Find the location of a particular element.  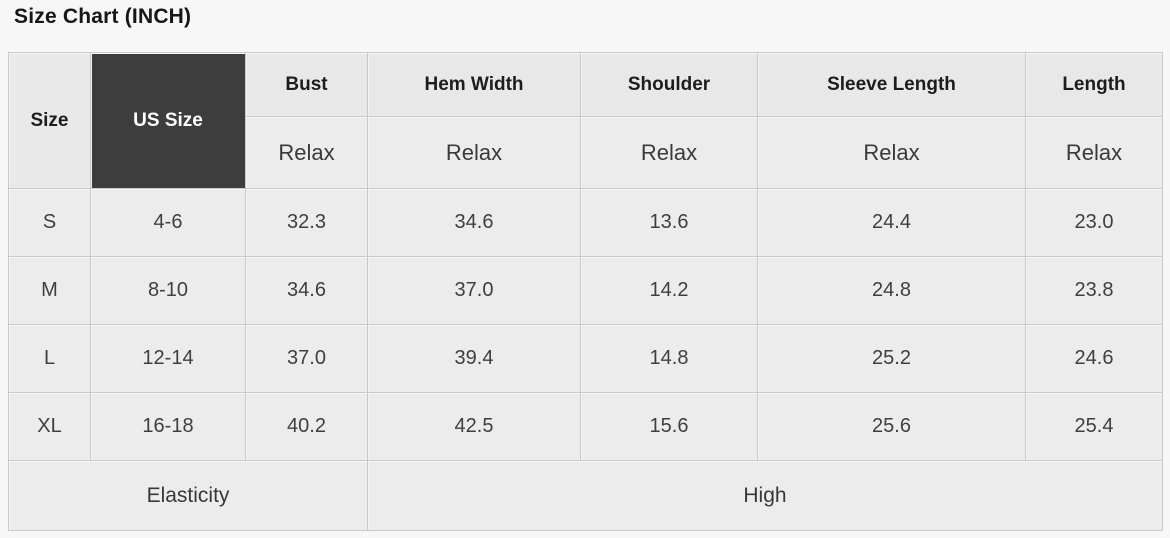

shoulder-cell: 15.6 is located at coordinates (669, 426).